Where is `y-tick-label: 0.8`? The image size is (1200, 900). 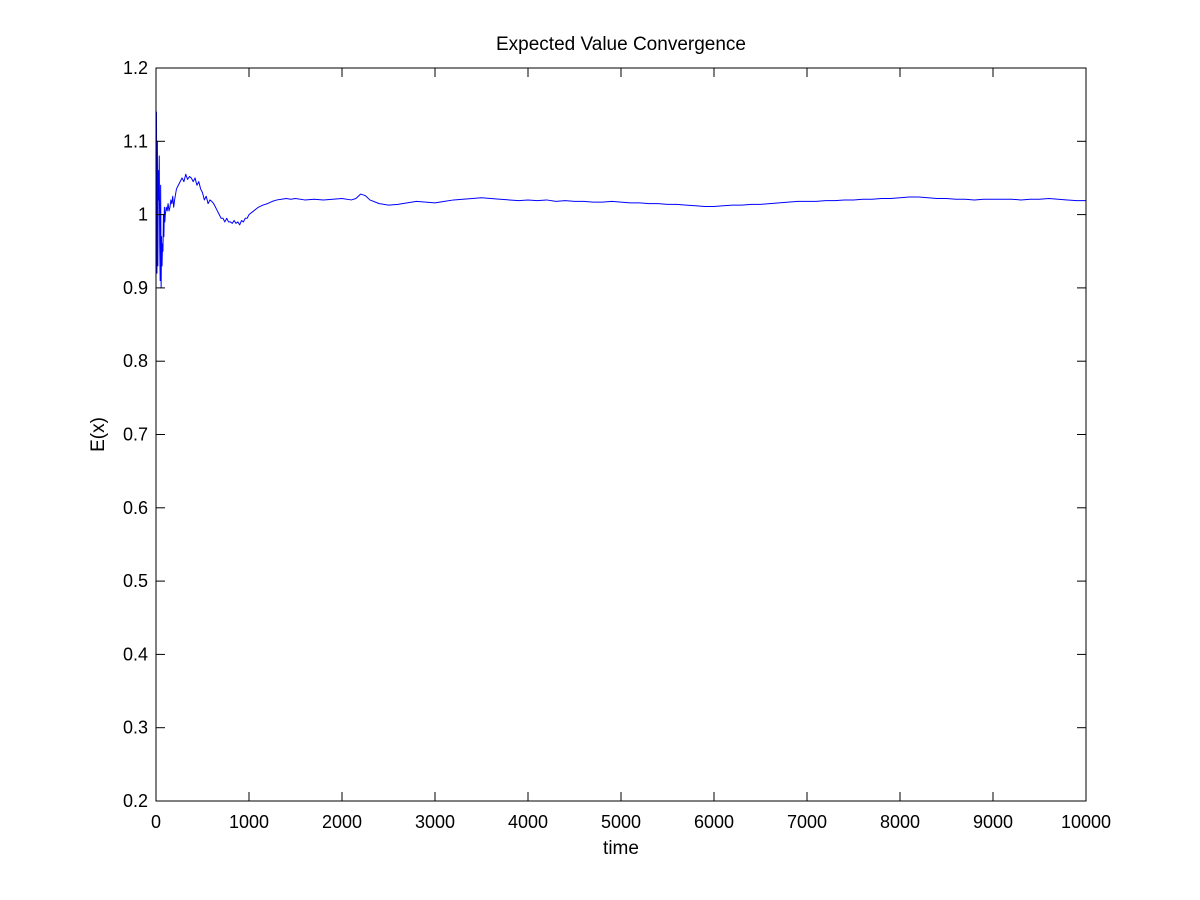
y-tick-label: 0.8 is located at coordinates (135, 361).